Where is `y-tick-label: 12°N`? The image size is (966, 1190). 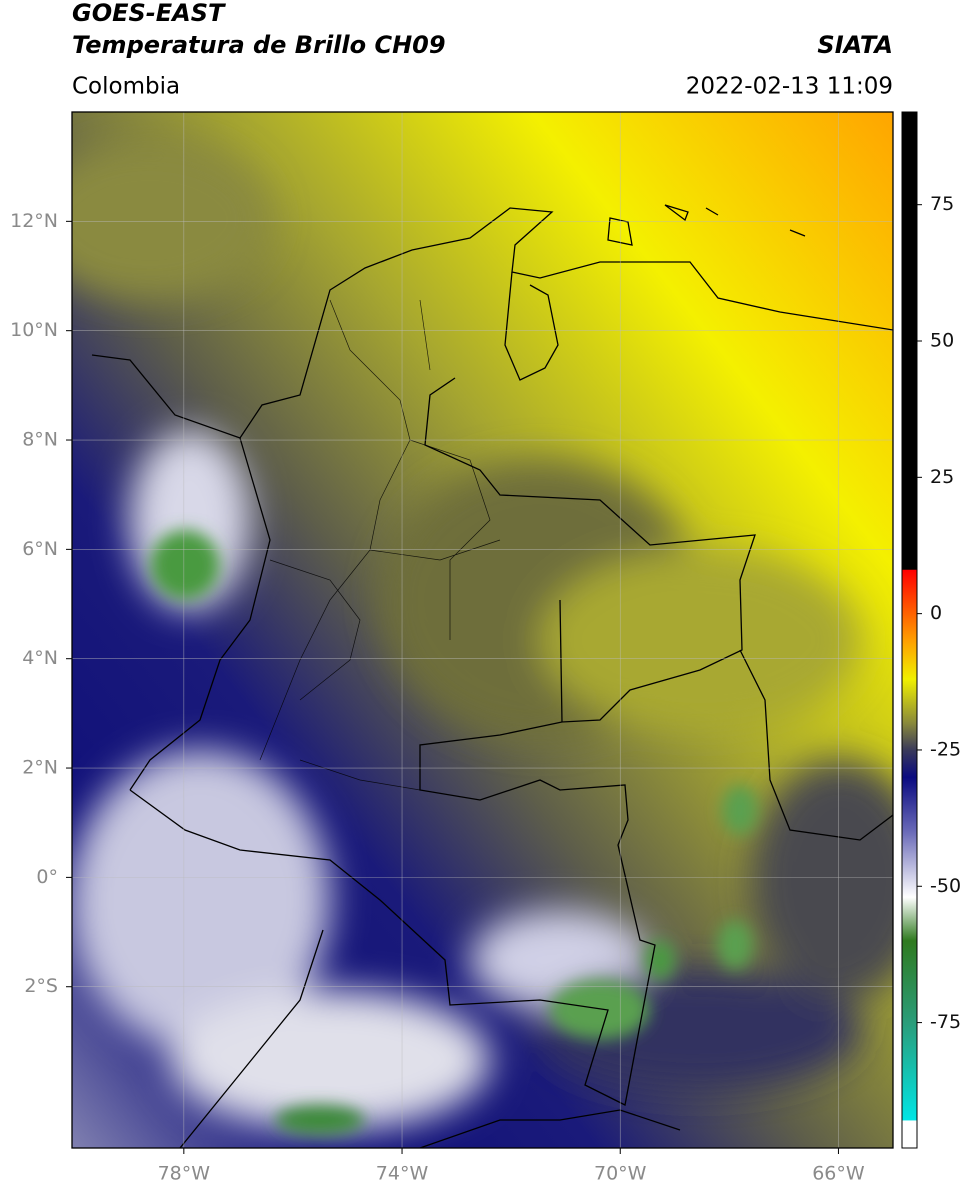 y-tick-label: 12°N is located at coordinates (34, 221).